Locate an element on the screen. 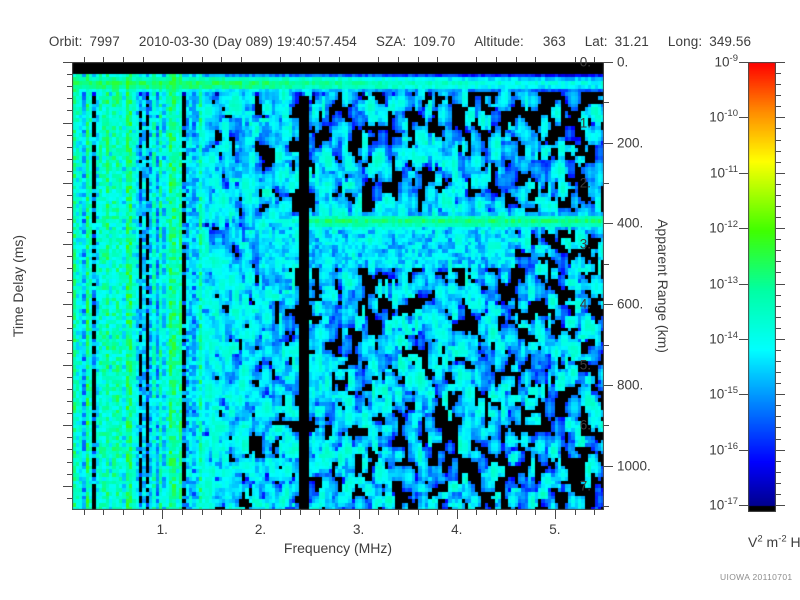 This screenshot has width=800, height=600. colorbar-tick-label: 10-9 is located at coordinates (726, 61).